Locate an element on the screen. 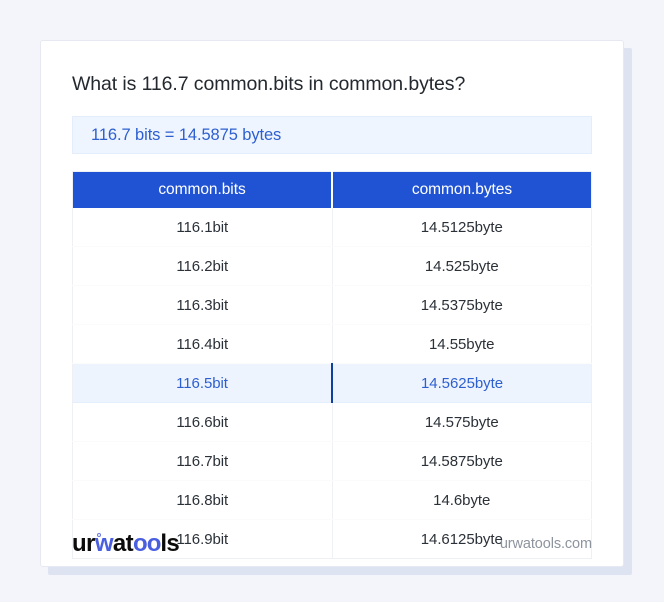 The height and width of the screenshot is (602, 664). cell-bytes: 14.5375byte is located at coordinates (462, 305).